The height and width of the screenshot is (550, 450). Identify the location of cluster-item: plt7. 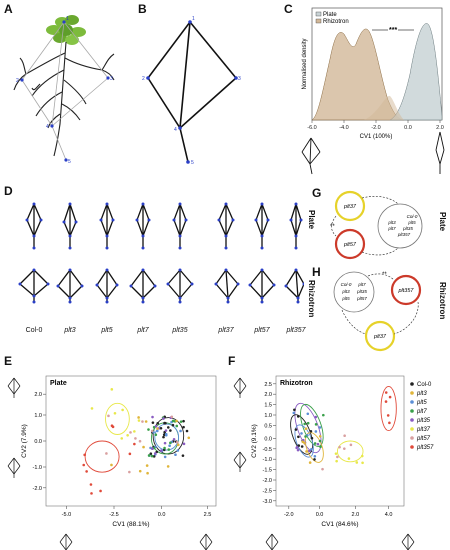
(361, 284).